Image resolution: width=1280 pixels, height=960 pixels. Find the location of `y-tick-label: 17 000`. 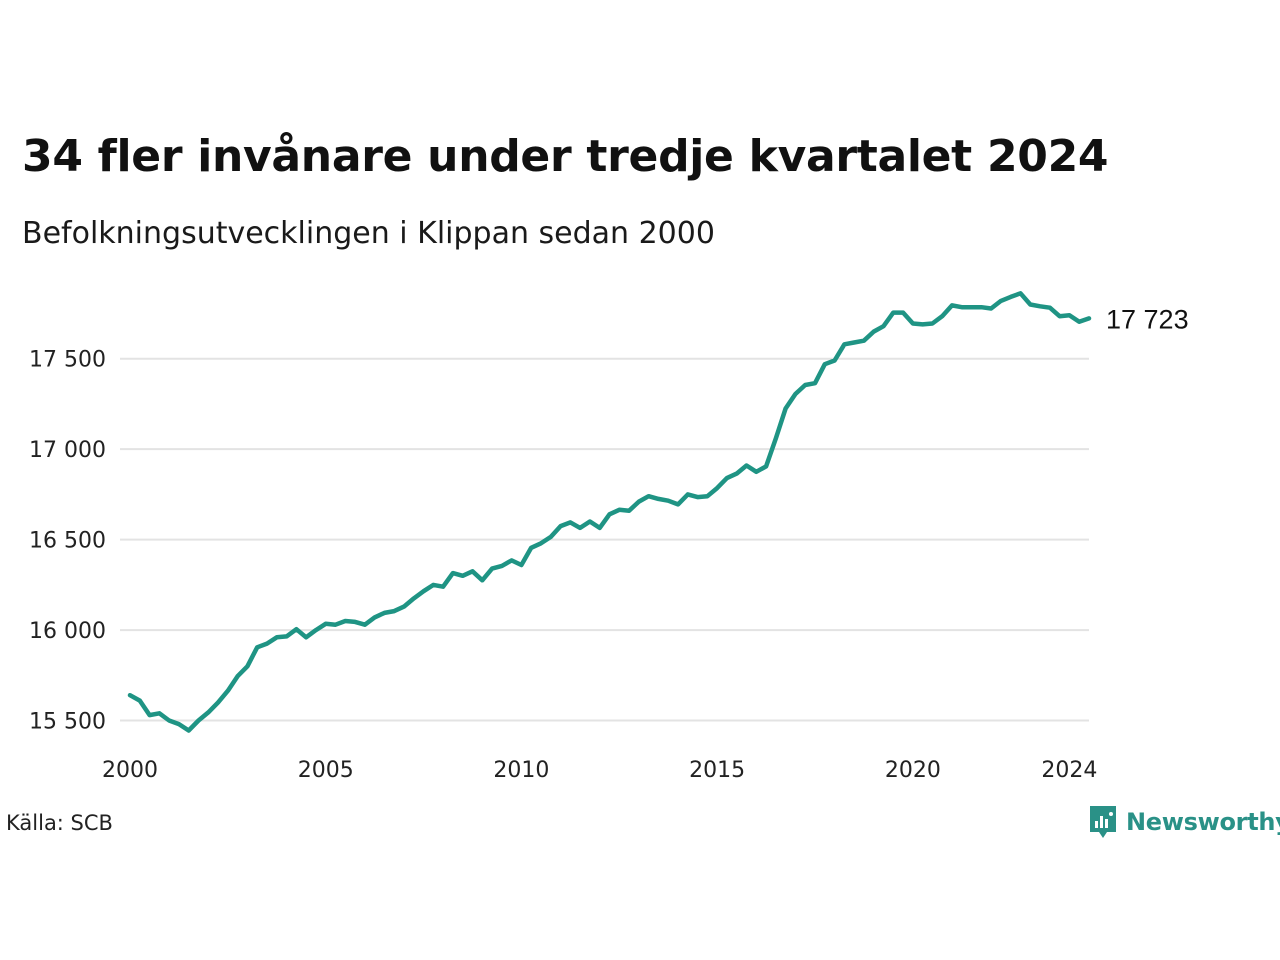

y-tick-label: 17 000 is located at coordinates (67, 450).